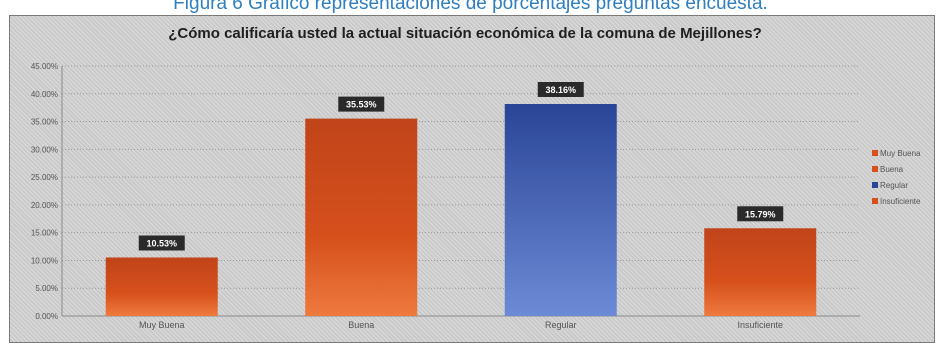 The height and width of the screenshot is (345, 941). What do you see at coordinates (900, 153) in the screenshot?
I see `legend-entry: Muy Buena` at bounding box center [900, 153].